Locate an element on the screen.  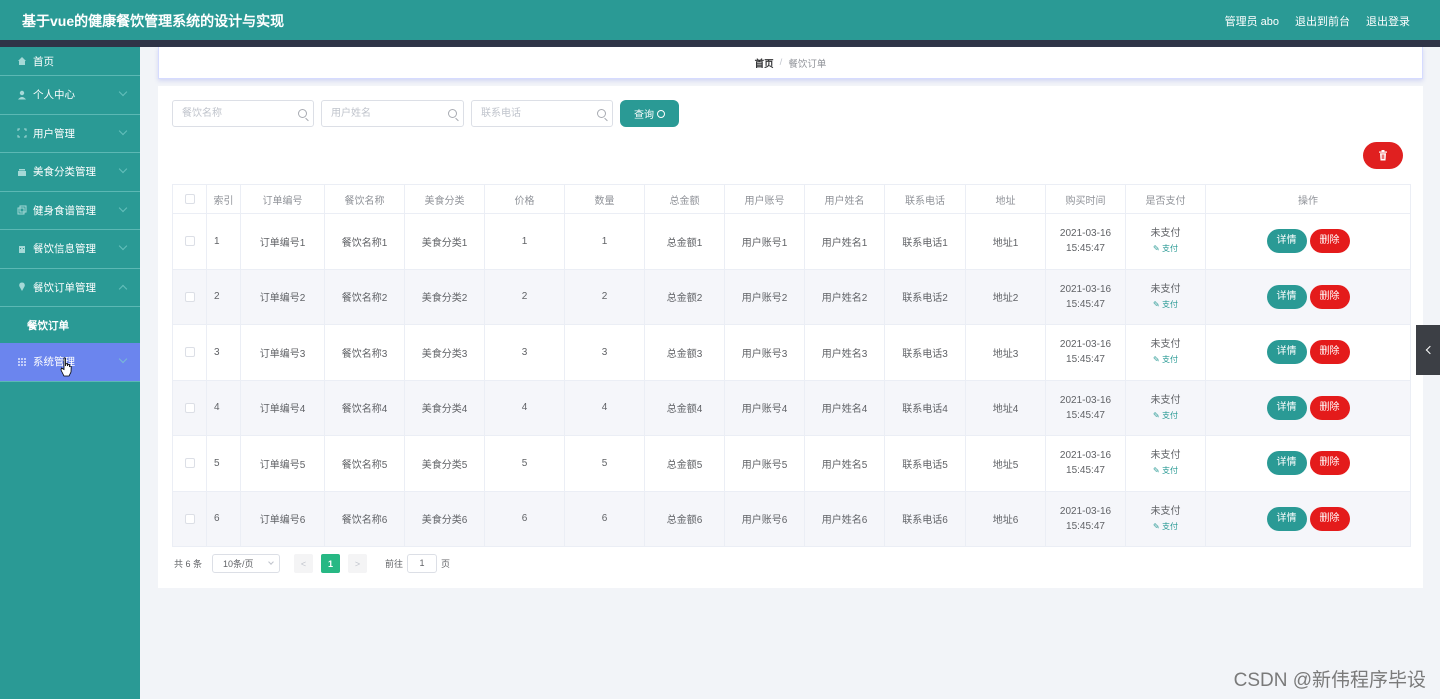
cell-pay: 未支付 ✎ 支付 is located at coordinates (1165, 407).